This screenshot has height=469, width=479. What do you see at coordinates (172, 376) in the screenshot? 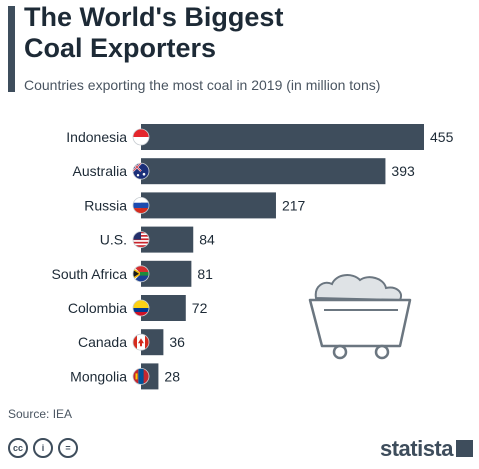
I see `value-label: 28` at bounding box center [172, 376].